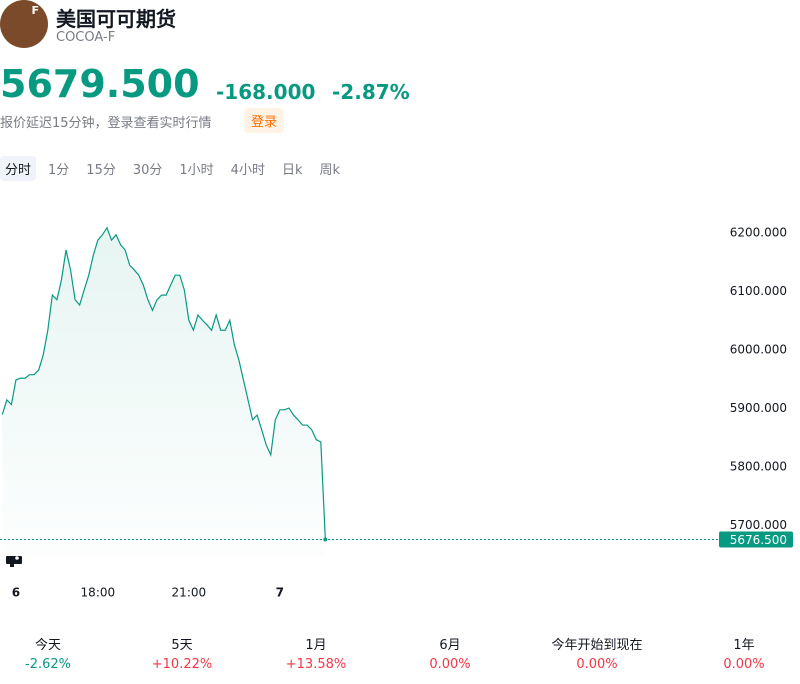  Describe the element at coordinates (147, 170) in the screenshot. I see `interval-tab: 30分` at that location.